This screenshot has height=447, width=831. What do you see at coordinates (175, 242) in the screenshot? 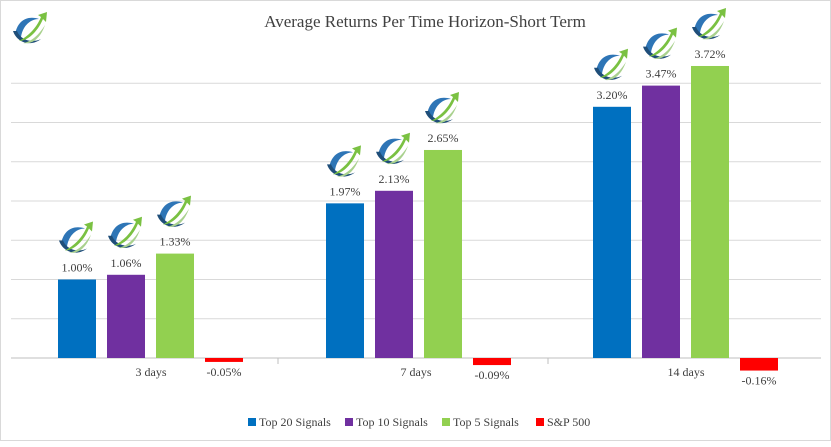
I see `data-label: 1.33%` at bounding box center [175, 242].